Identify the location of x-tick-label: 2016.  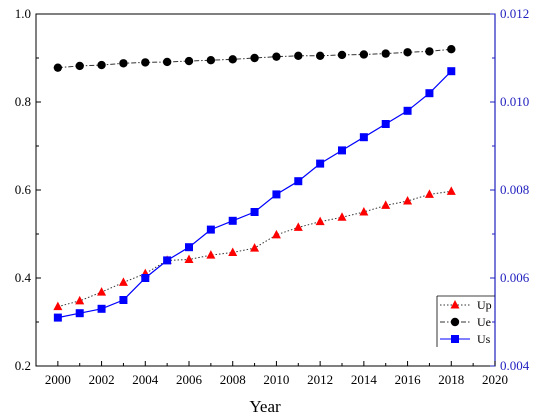
(408, 379).